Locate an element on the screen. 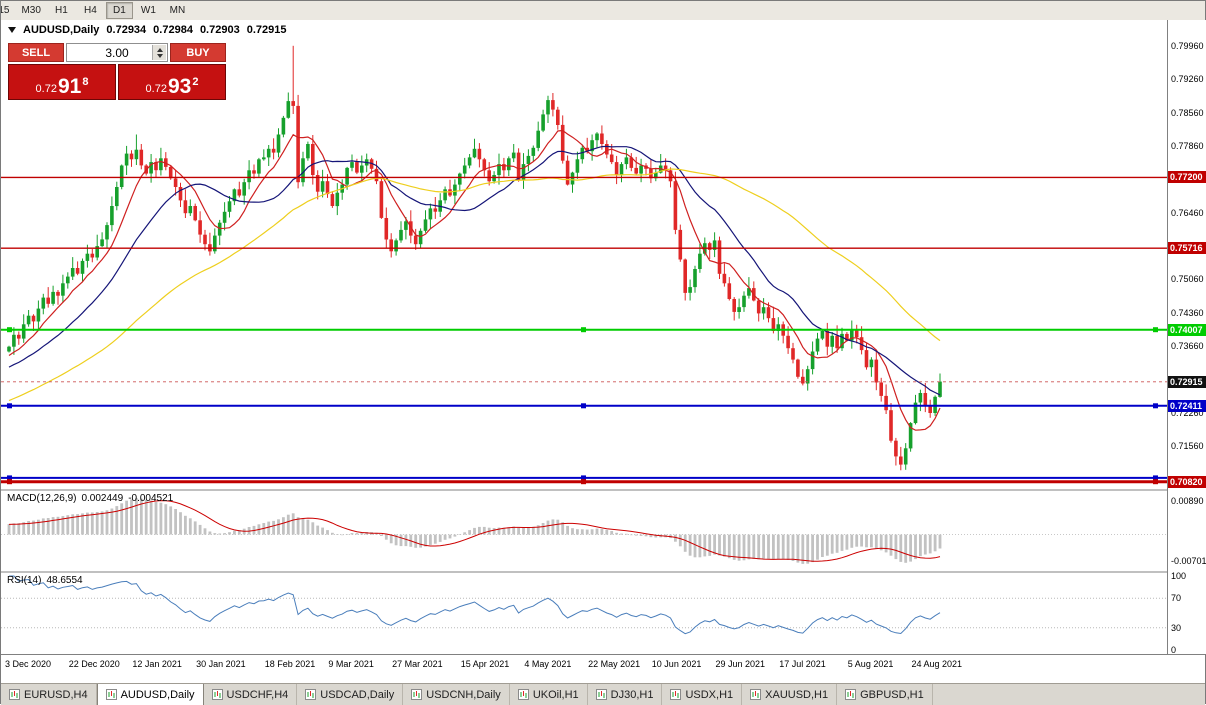  buy-button: BUY is located at coordinates (198, 52).